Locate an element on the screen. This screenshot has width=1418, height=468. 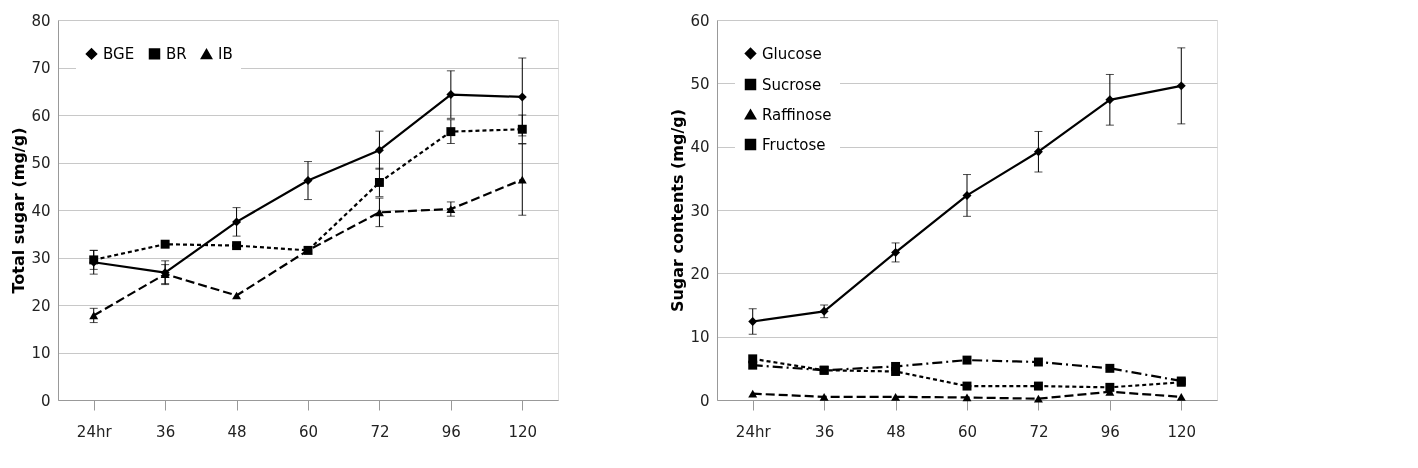
y-axis-title: Sugar contents (mg/g) is located at coordinates (678, 210).